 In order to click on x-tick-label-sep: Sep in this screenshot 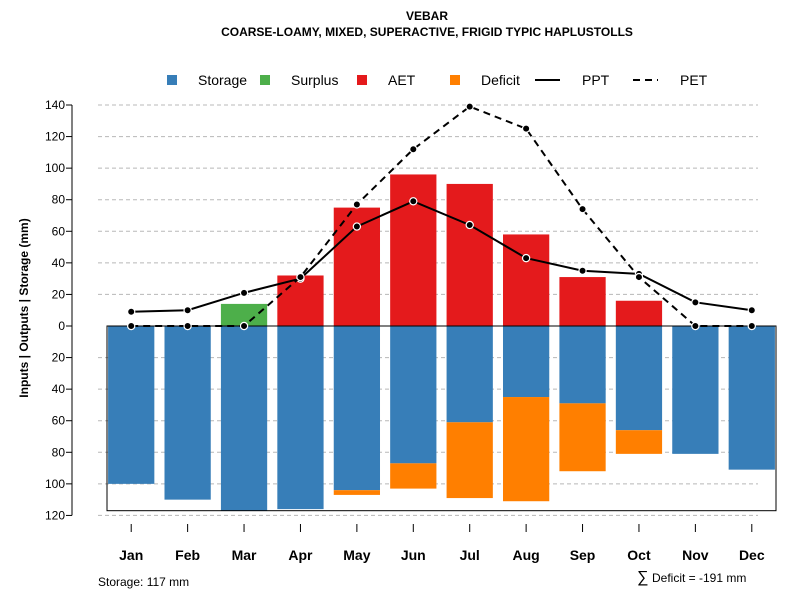, I will do `click(583, 555)`.